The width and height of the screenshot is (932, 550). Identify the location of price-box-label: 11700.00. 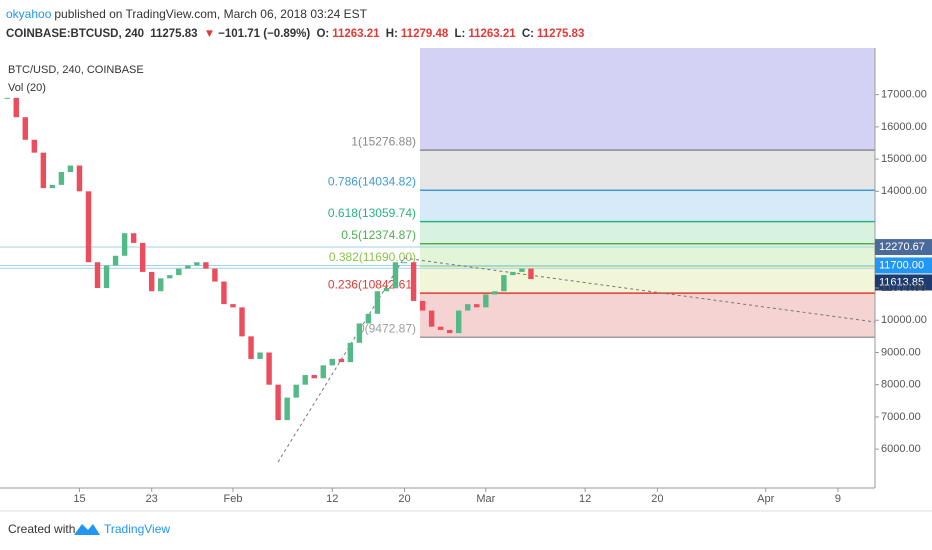
(901, 265).